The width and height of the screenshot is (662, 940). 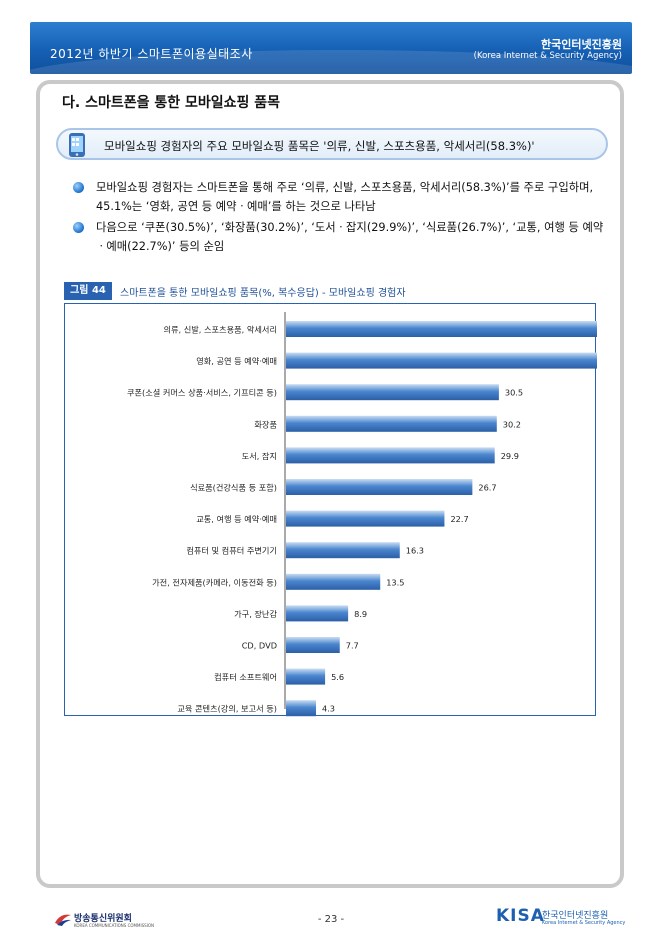 I want to click on value-label: 30.5, so click(x=514, y=393).